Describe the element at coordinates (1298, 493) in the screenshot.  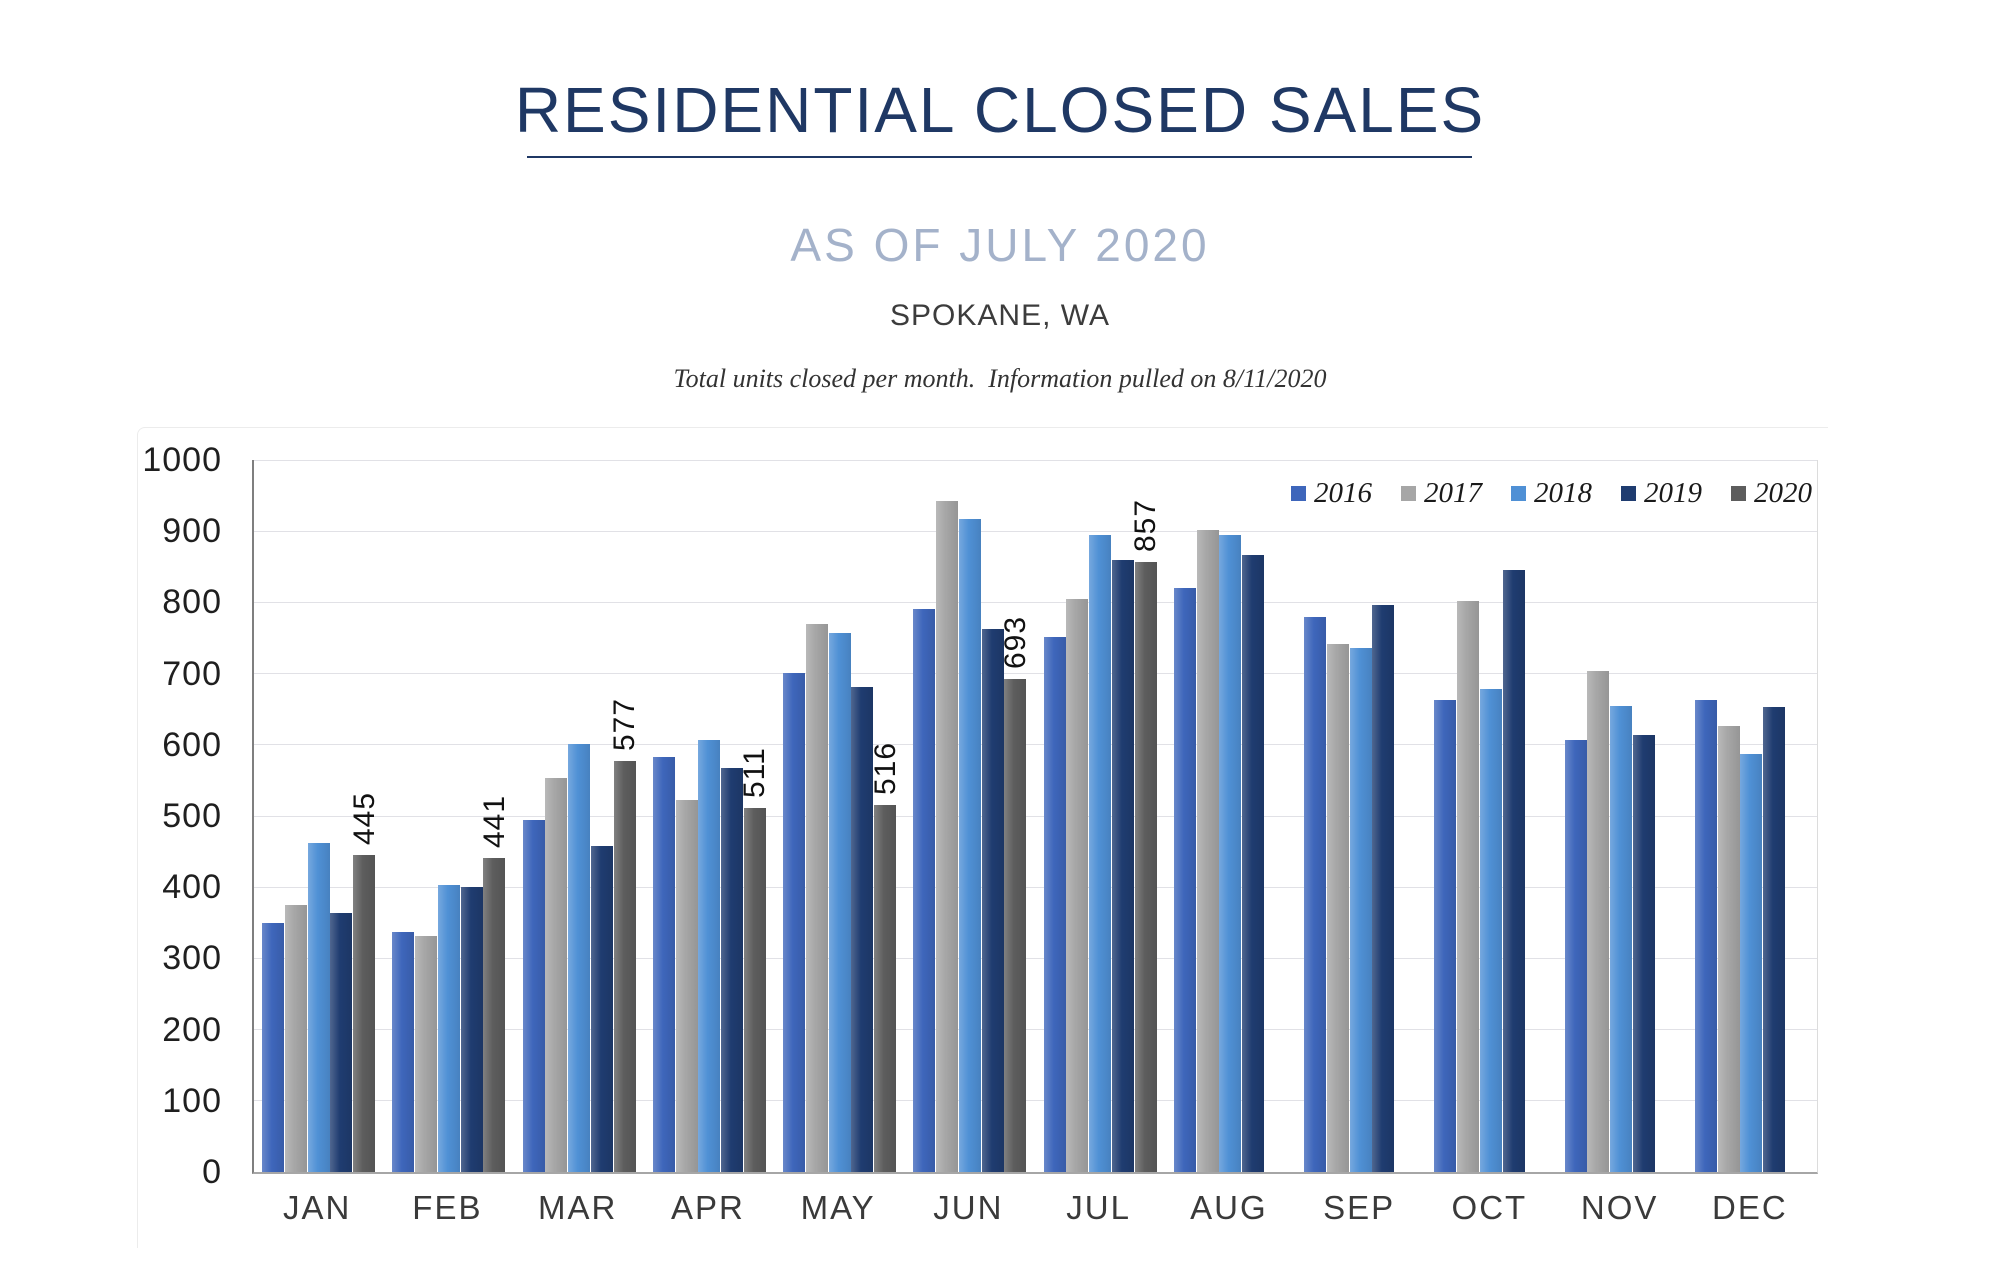
I see `legend-swatch-2016` at that location.